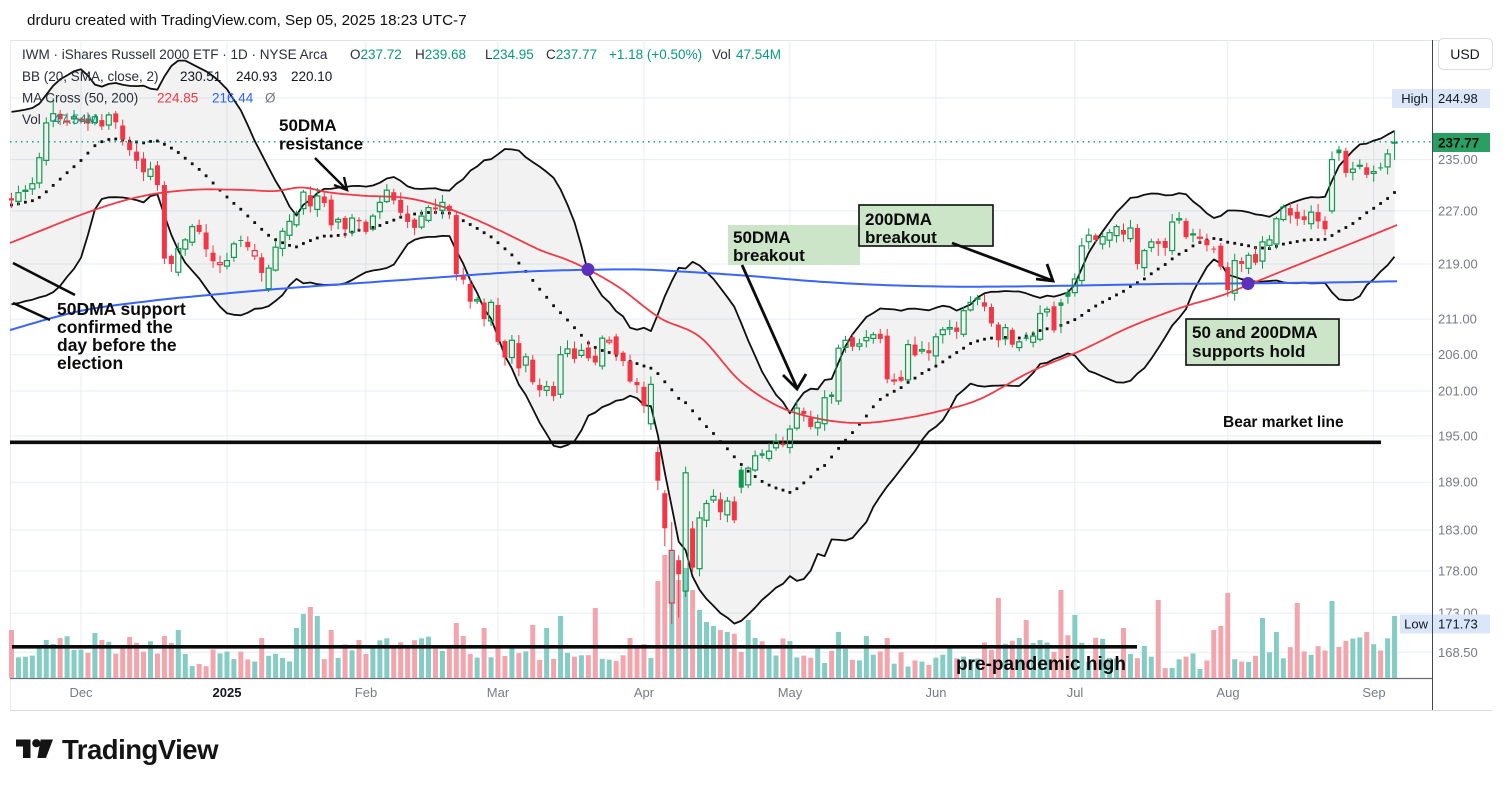  I want to click on svg-text: 50DMA support, so click(121, 309).